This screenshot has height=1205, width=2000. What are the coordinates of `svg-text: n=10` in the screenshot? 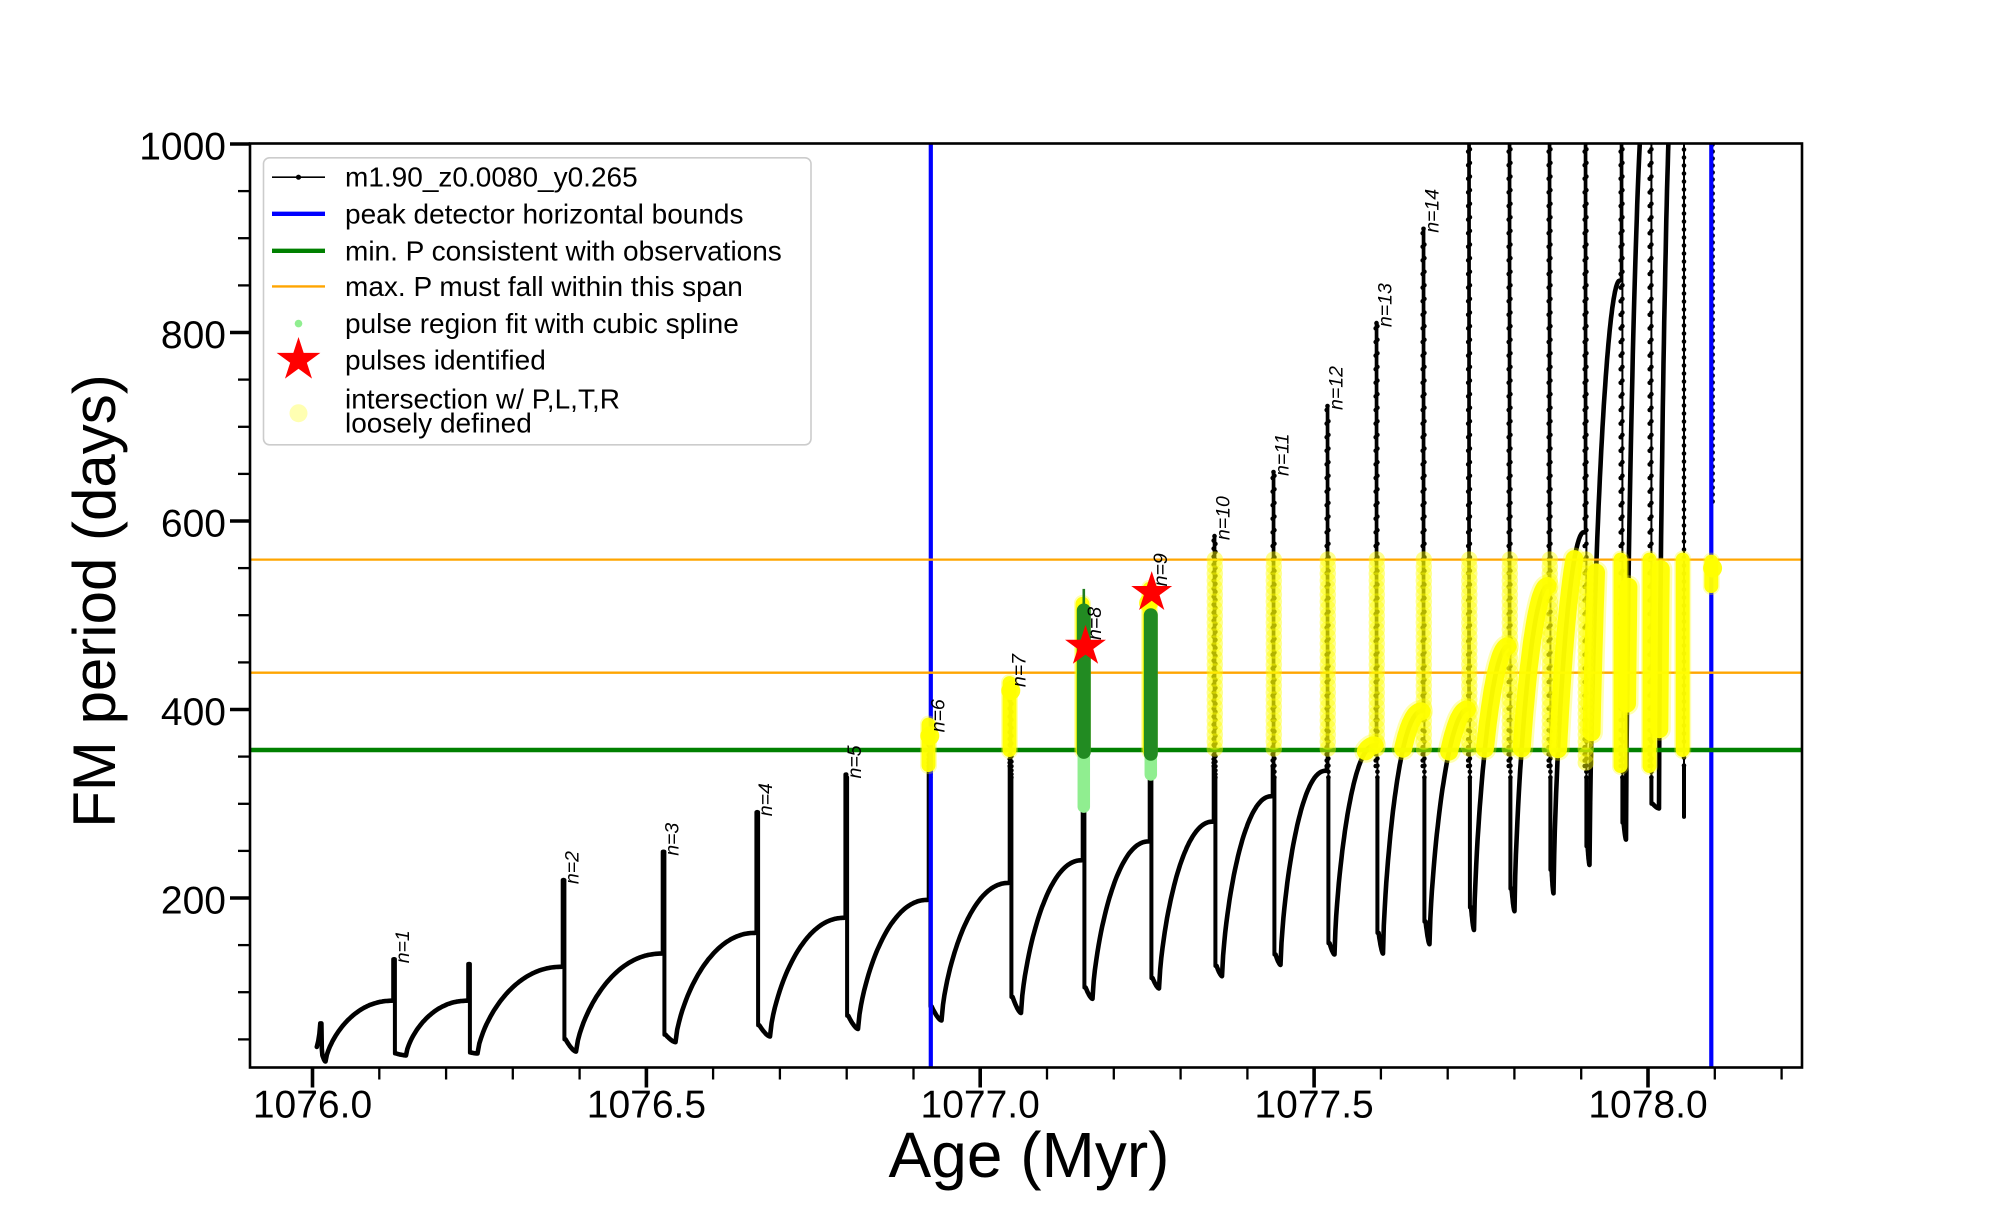 It's located at (1224, 518).